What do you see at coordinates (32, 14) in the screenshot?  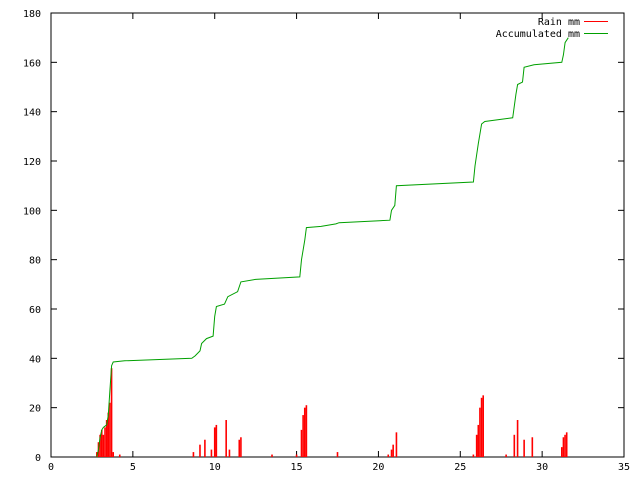 I see `y-tick-label: 180` at bounding box center [32, 14].